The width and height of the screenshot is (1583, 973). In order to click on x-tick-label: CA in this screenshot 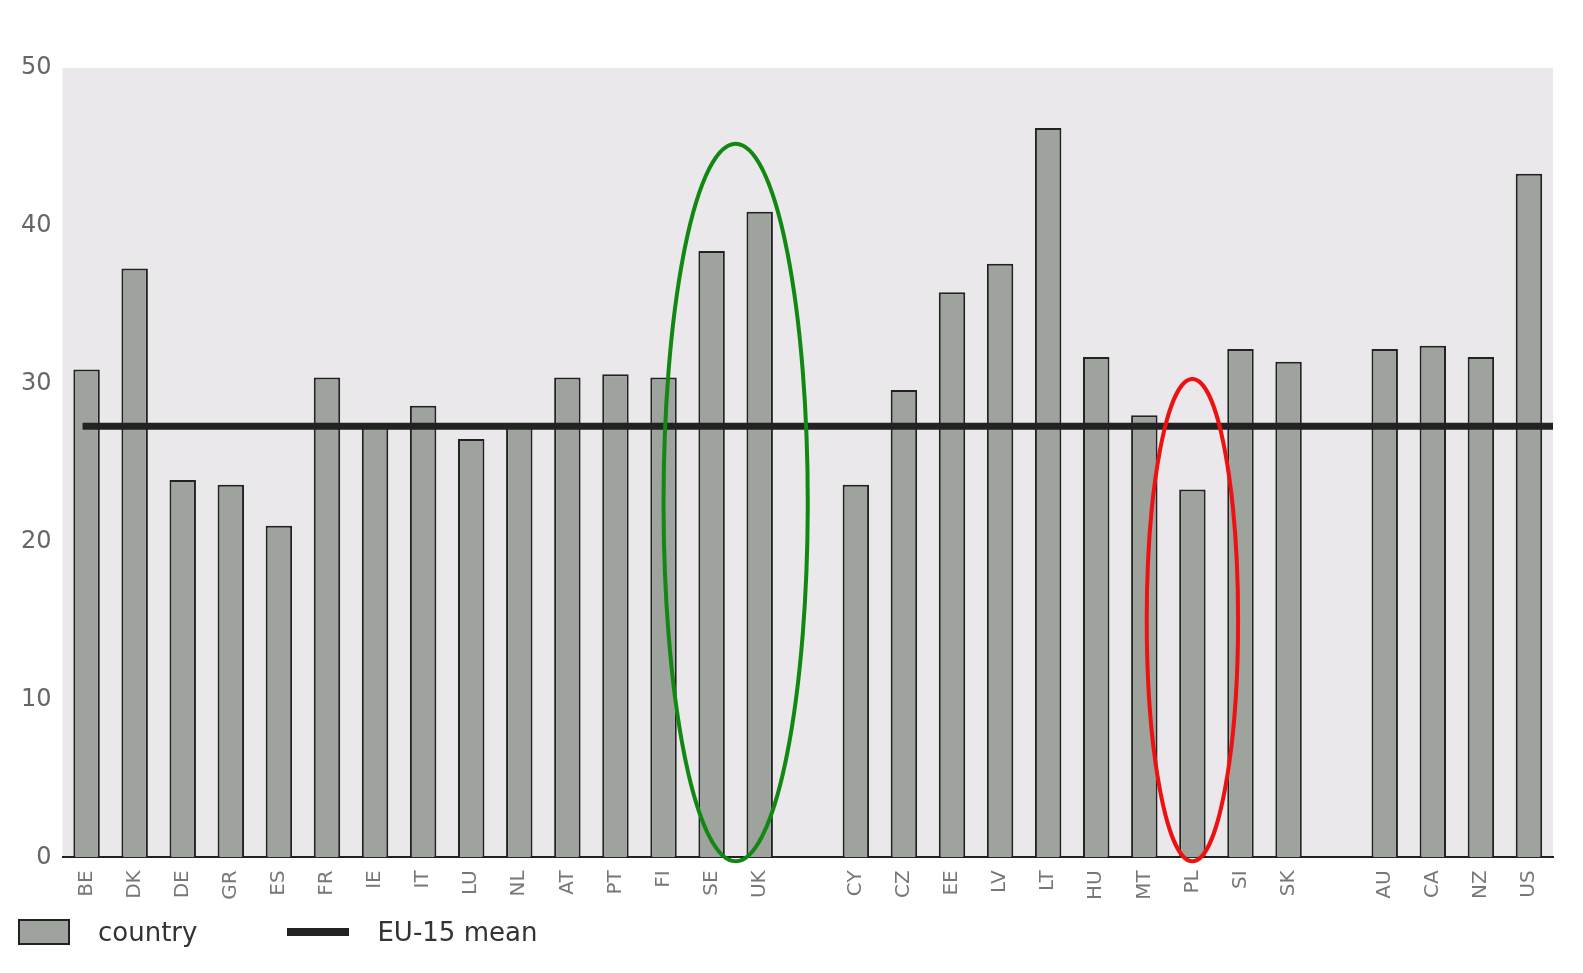, I will do `click(1431, 884)`.